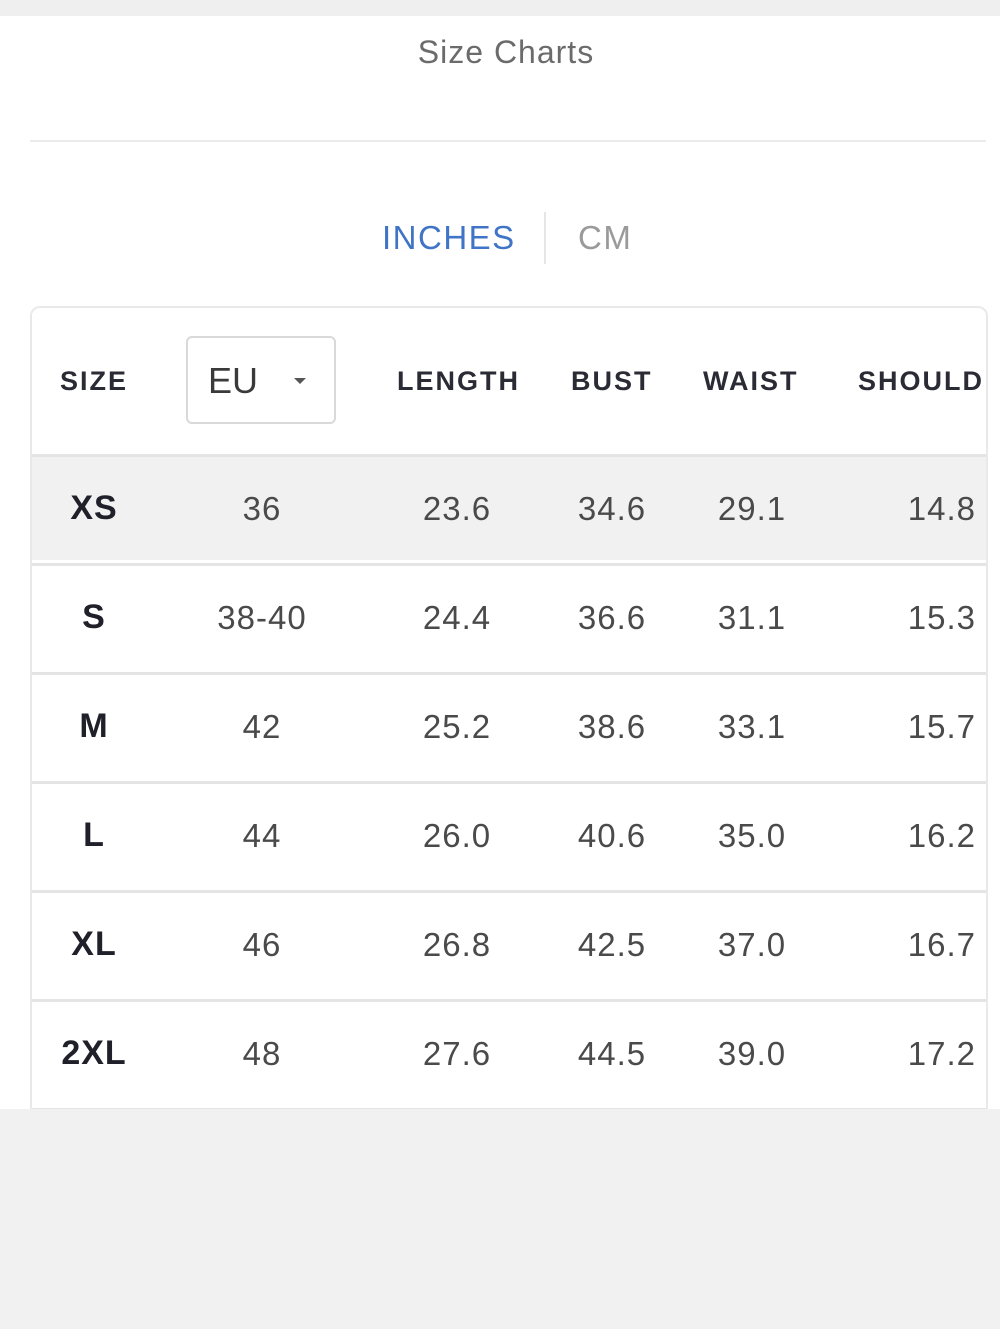 The width and height of the screenshot is (1000, 1329). What do you see at coordinates (509, 507) in the screenshot?
I see `table-row: XS 36 23.6 34.6 29.1 14.8` at bounding box center [509, 507].